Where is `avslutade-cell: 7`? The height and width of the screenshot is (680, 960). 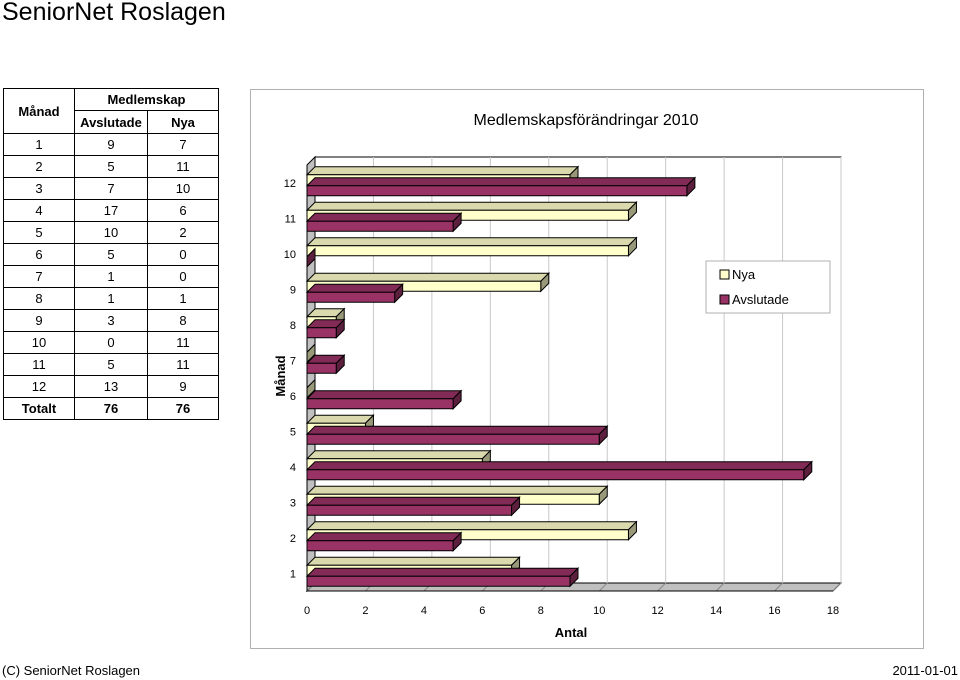 avslutade-cell: 7 is located at coordinates (111, 188).